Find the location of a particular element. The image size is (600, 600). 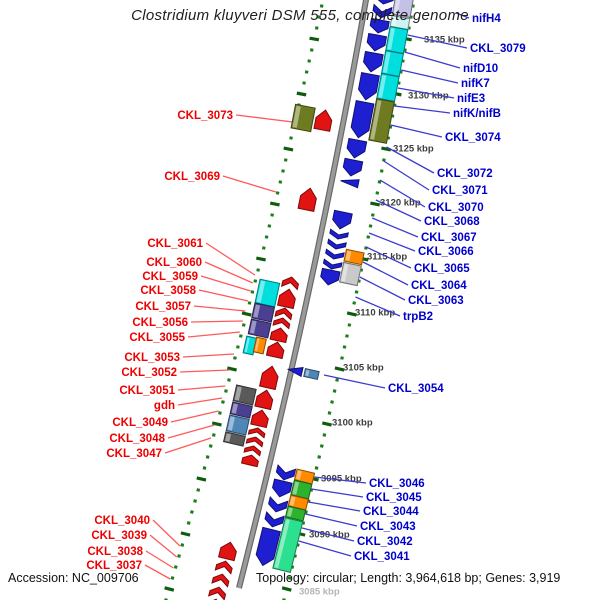

gene-label-red: CKL_3049 is located at coordinates (140, 423).